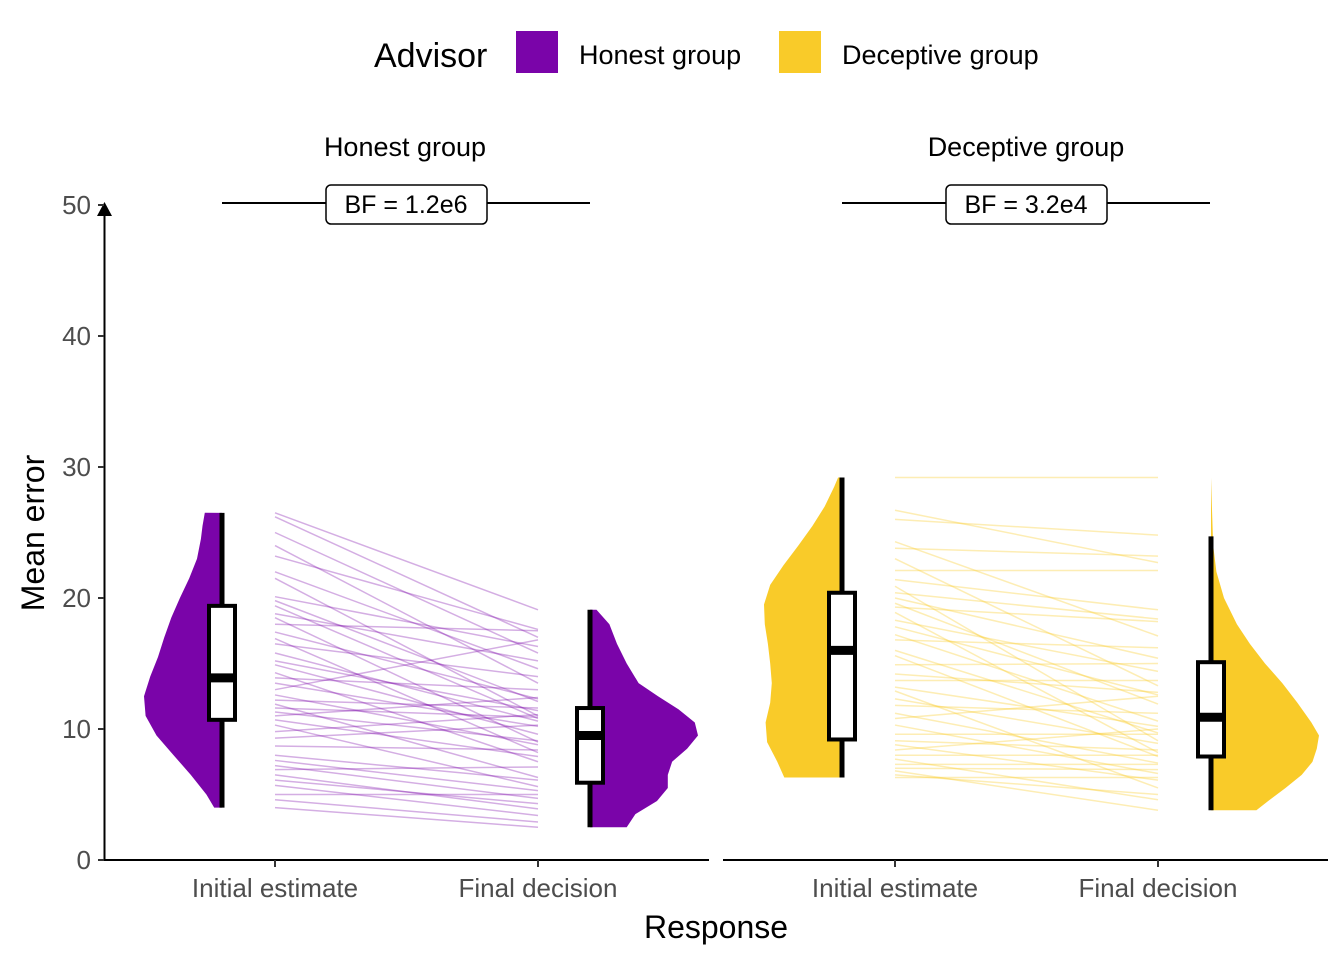 The image size is (1344, 960). Describe the element at coordinates (76, 729) in the screenshot. I see `y-tick-label: 10` at that location.